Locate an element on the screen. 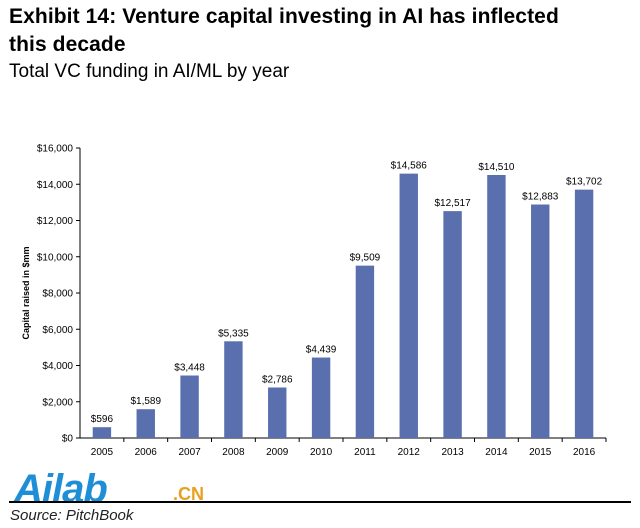 The image size is (640, 528). x-tick-label: 2013 is located at coordinates (452, 452).